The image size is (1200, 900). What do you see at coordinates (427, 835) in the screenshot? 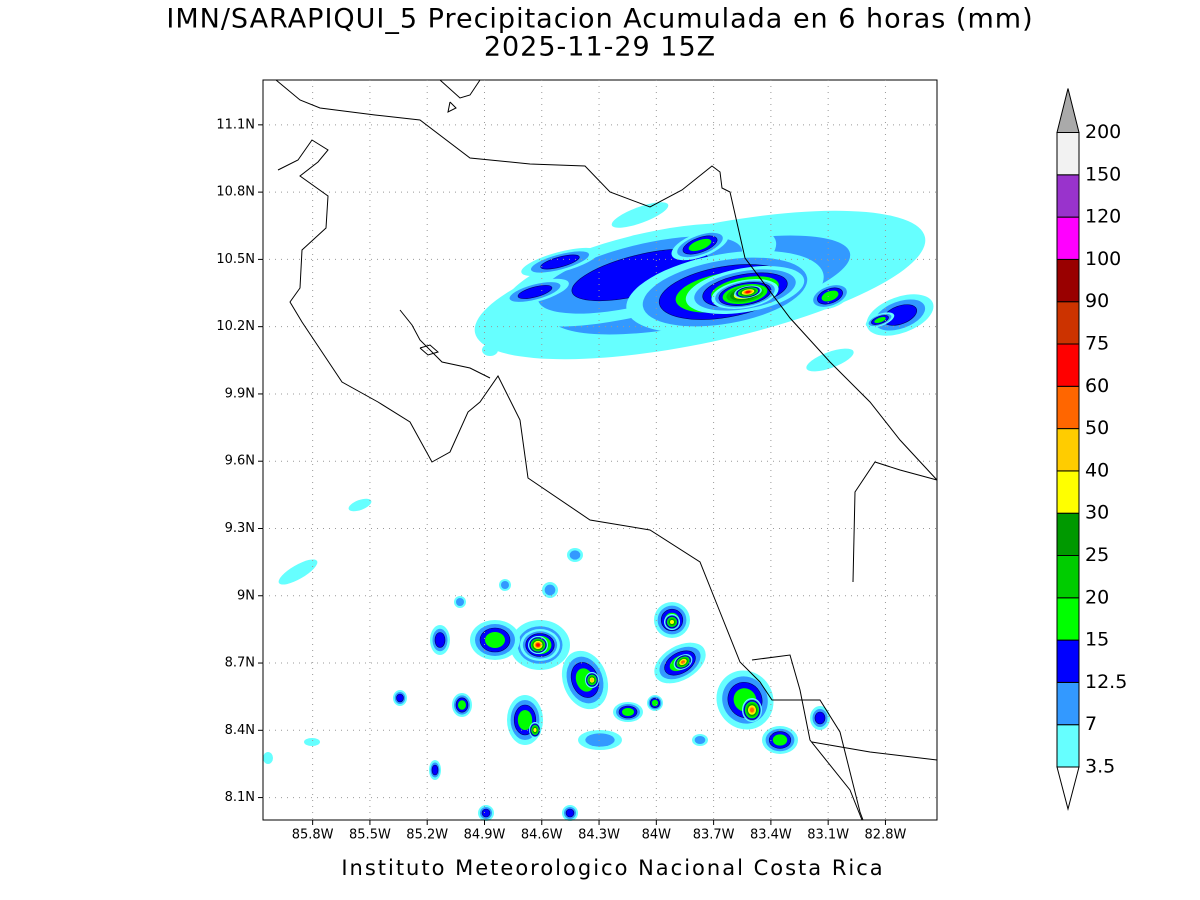
I see `x-tick-label: 85.2W` at bounding box center [427, 835].